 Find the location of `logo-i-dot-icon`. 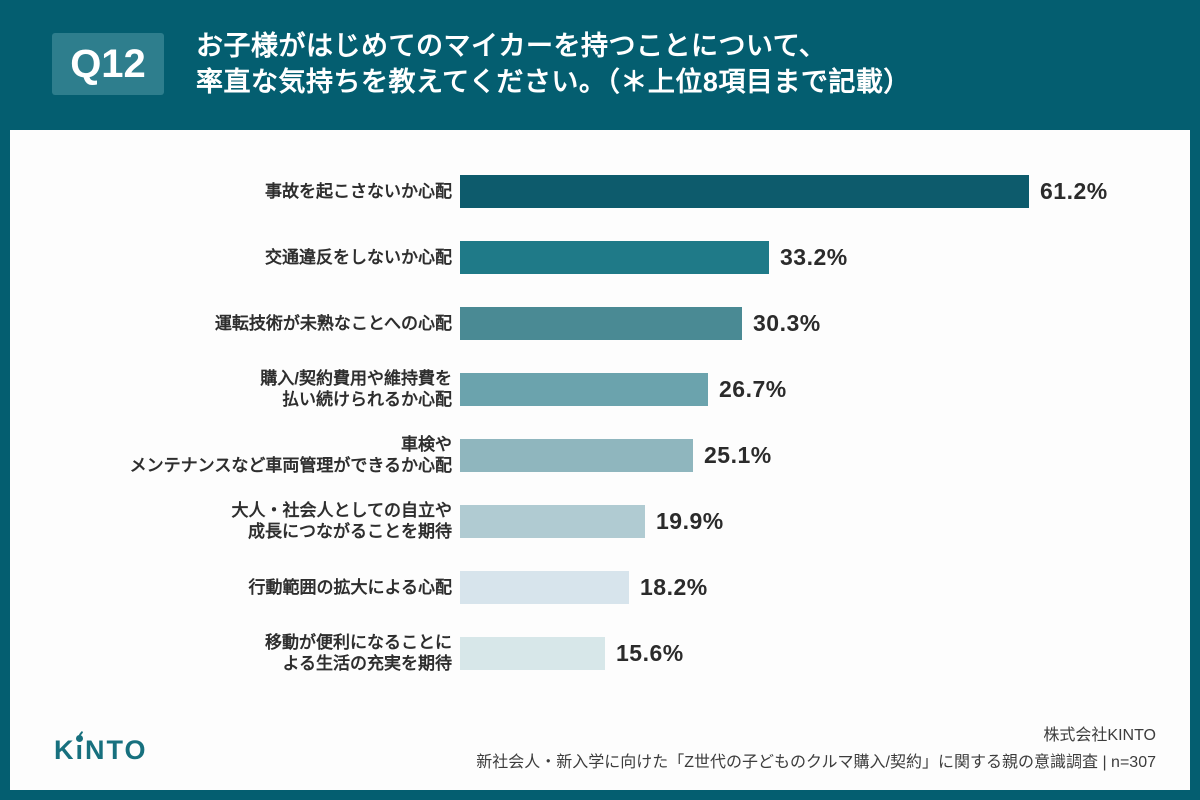

logo-i-dot-icon is located at coordinates (79, 738).